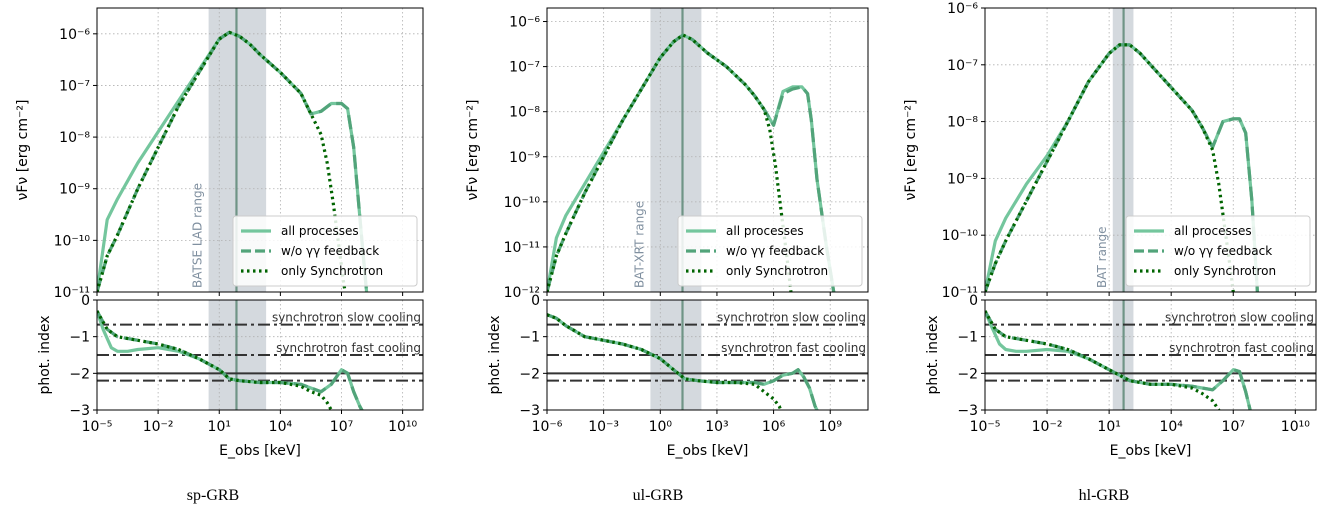 This screenshot has height=516, width=1341. What do you see at coordinates (213, 495) in the screenshot?
I see `panel-caption: sp-GRB` at bounding box center [213, 495].